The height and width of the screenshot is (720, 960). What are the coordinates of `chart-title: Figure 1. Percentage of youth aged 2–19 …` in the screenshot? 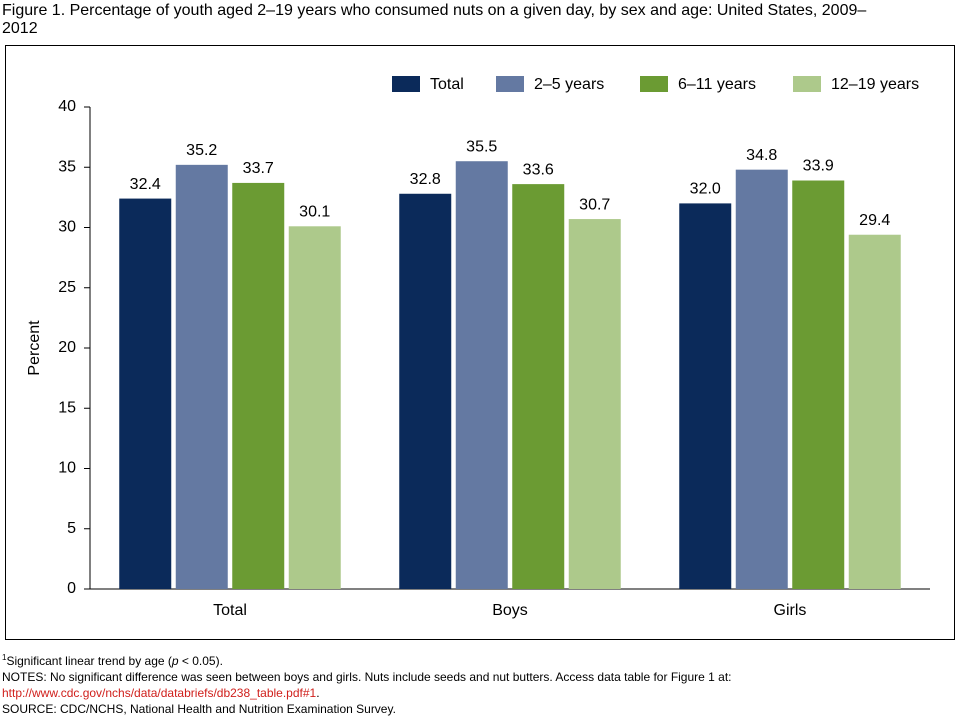 It's located at (434, 19).